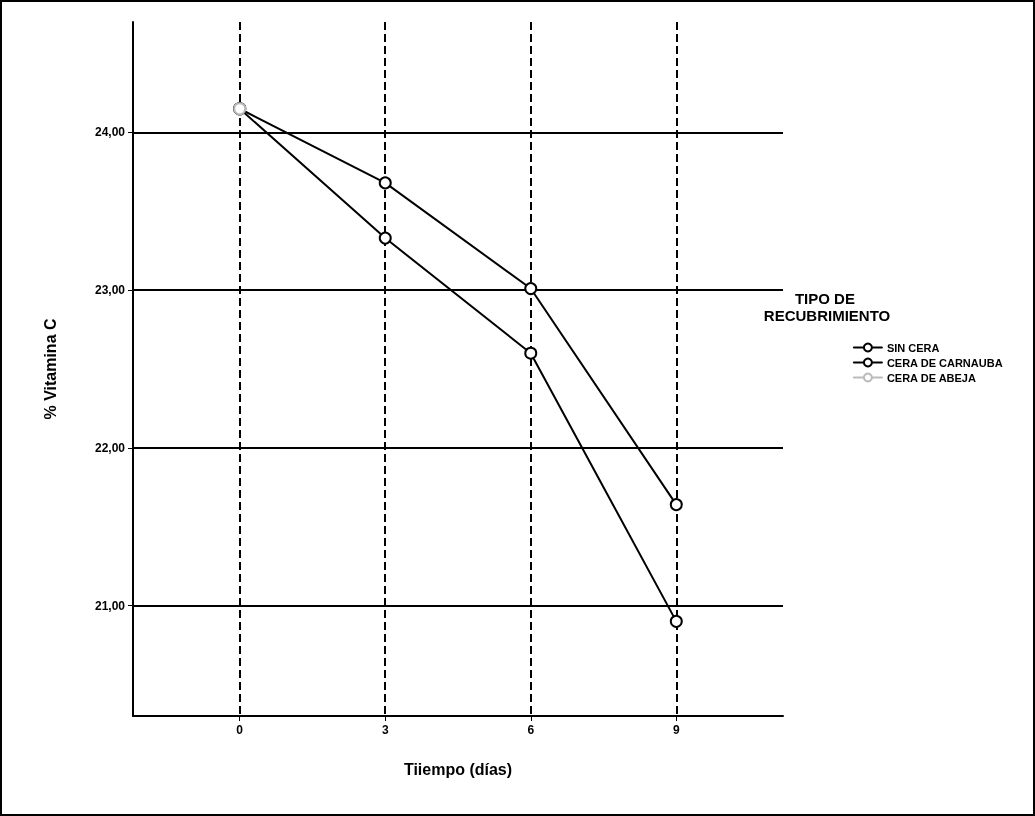 This screenshot has height=816, width=1035. I want to click on legend-label: CERA DE ABEJA, so click(931, 377).